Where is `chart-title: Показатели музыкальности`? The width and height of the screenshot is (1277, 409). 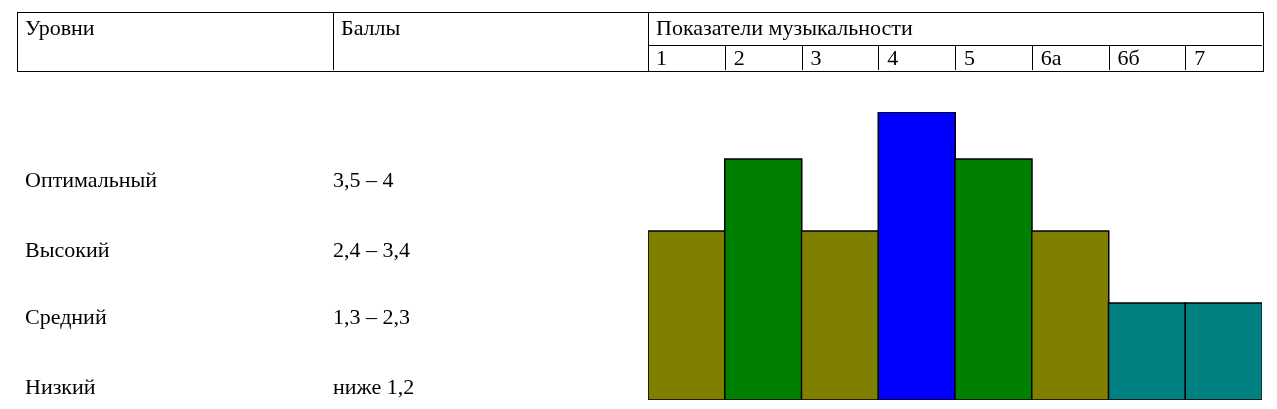
chart-title: Показатели музыкальности is located at coordinates (784, 28).